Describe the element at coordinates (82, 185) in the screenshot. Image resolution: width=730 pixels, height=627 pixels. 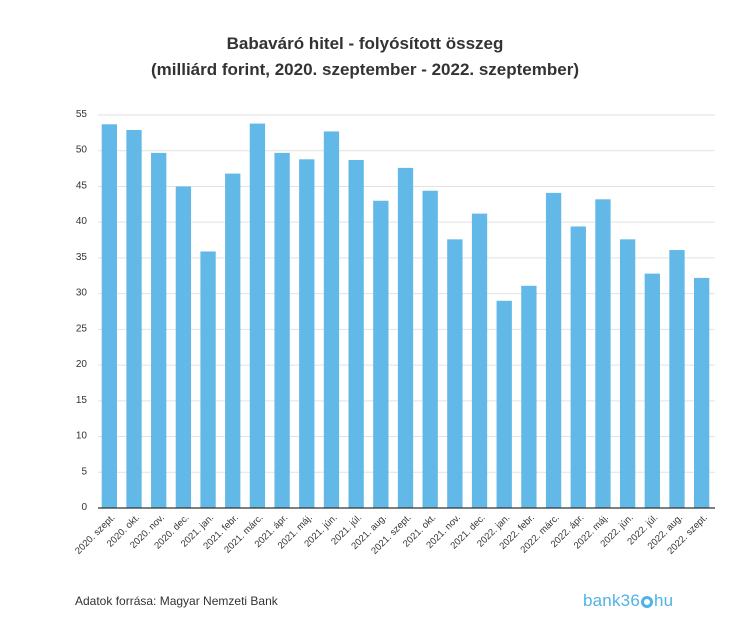
I see `y-tick-label: 45` at that location.